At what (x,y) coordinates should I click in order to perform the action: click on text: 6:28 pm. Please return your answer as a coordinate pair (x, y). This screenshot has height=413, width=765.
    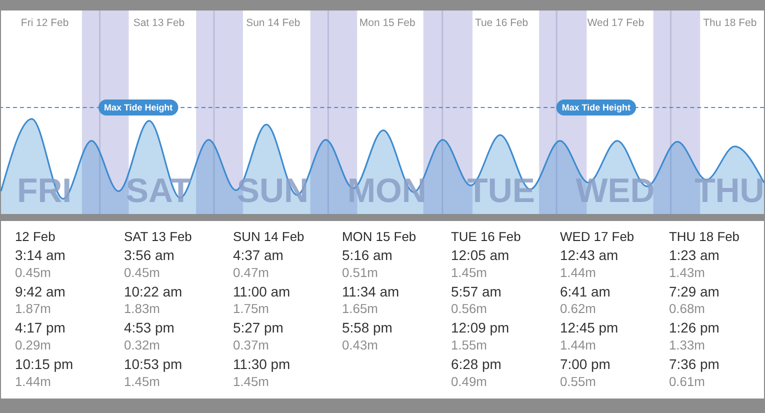
    Looking at the image, I should click on (476, 364).